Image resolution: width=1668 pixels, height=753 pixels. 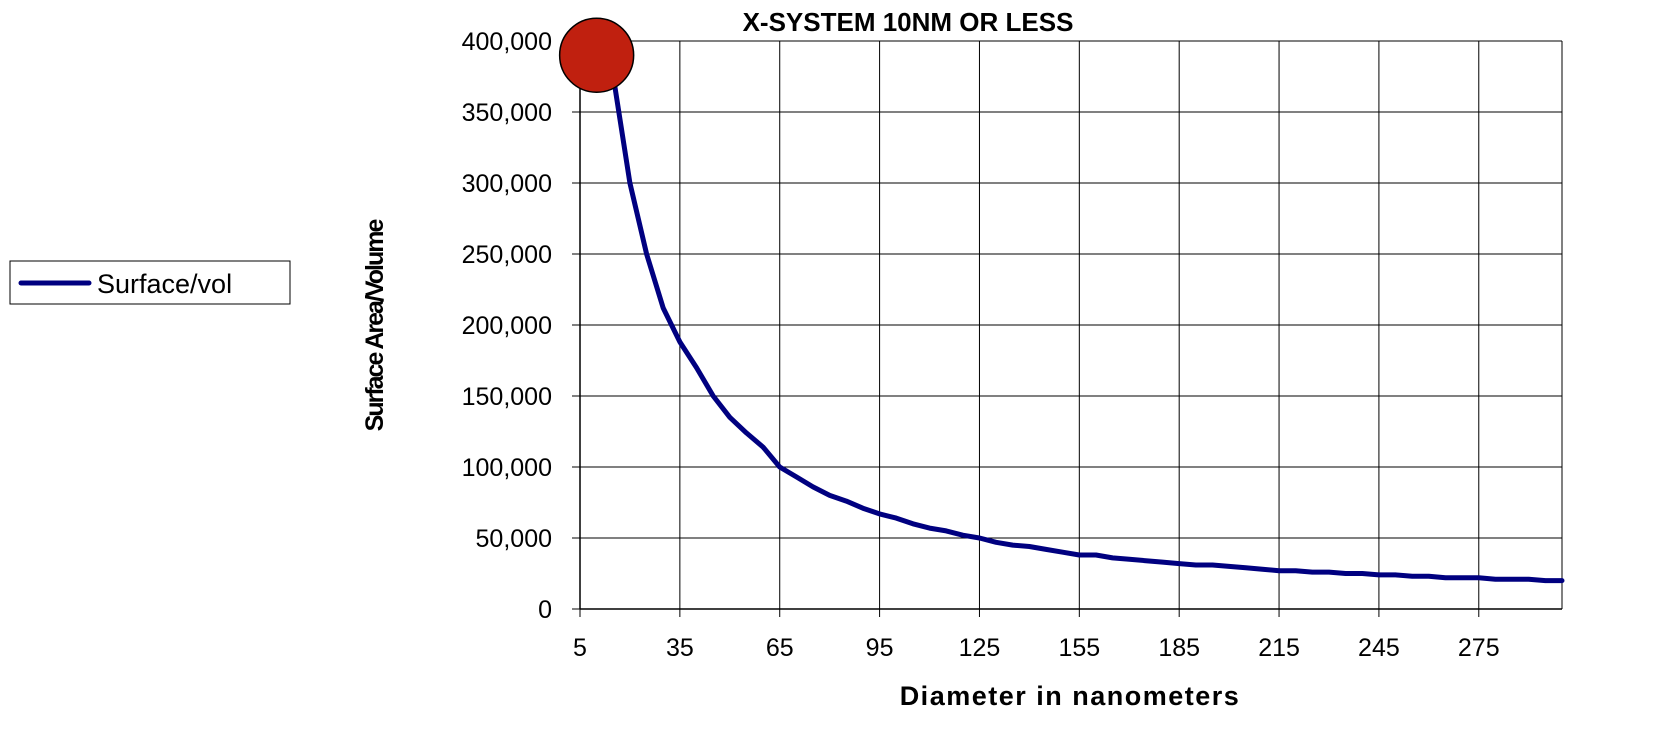 I want to click on x-tick-label: 5, so click(x=580, y=648).